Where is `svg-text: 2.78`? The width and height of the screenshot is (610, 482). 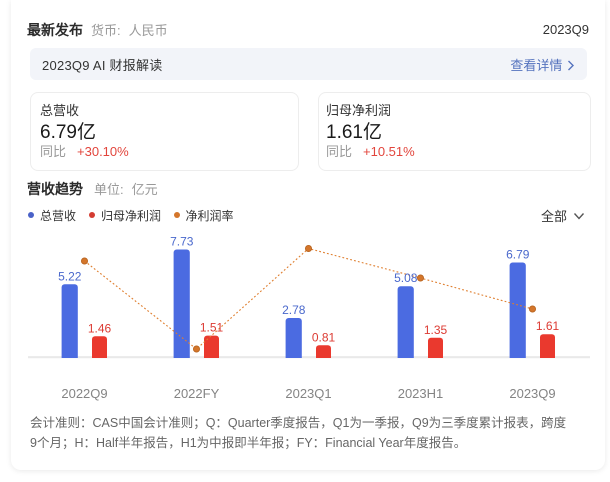
svg-text: 2.78 is located at coordinates (294, 310).